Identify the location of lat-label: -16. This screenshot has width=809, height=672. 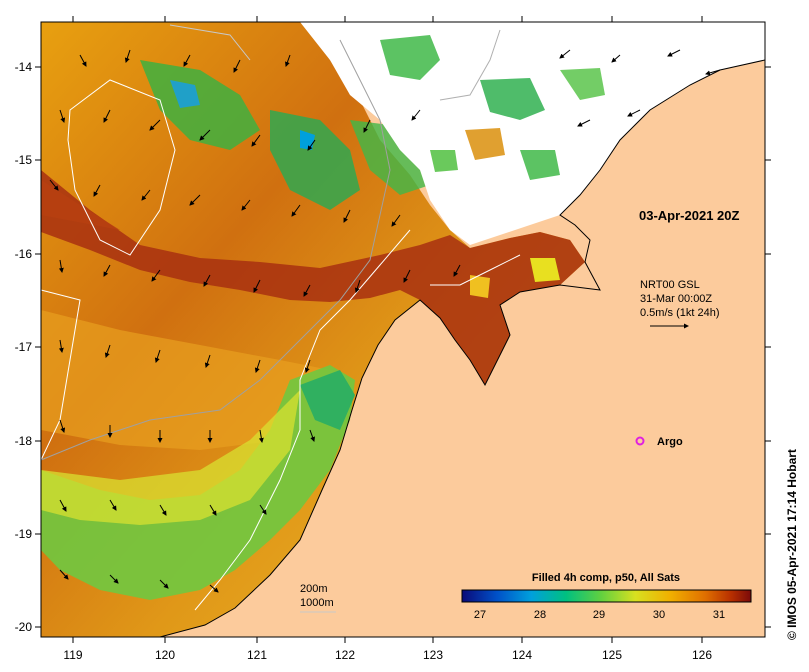
(24, 254).